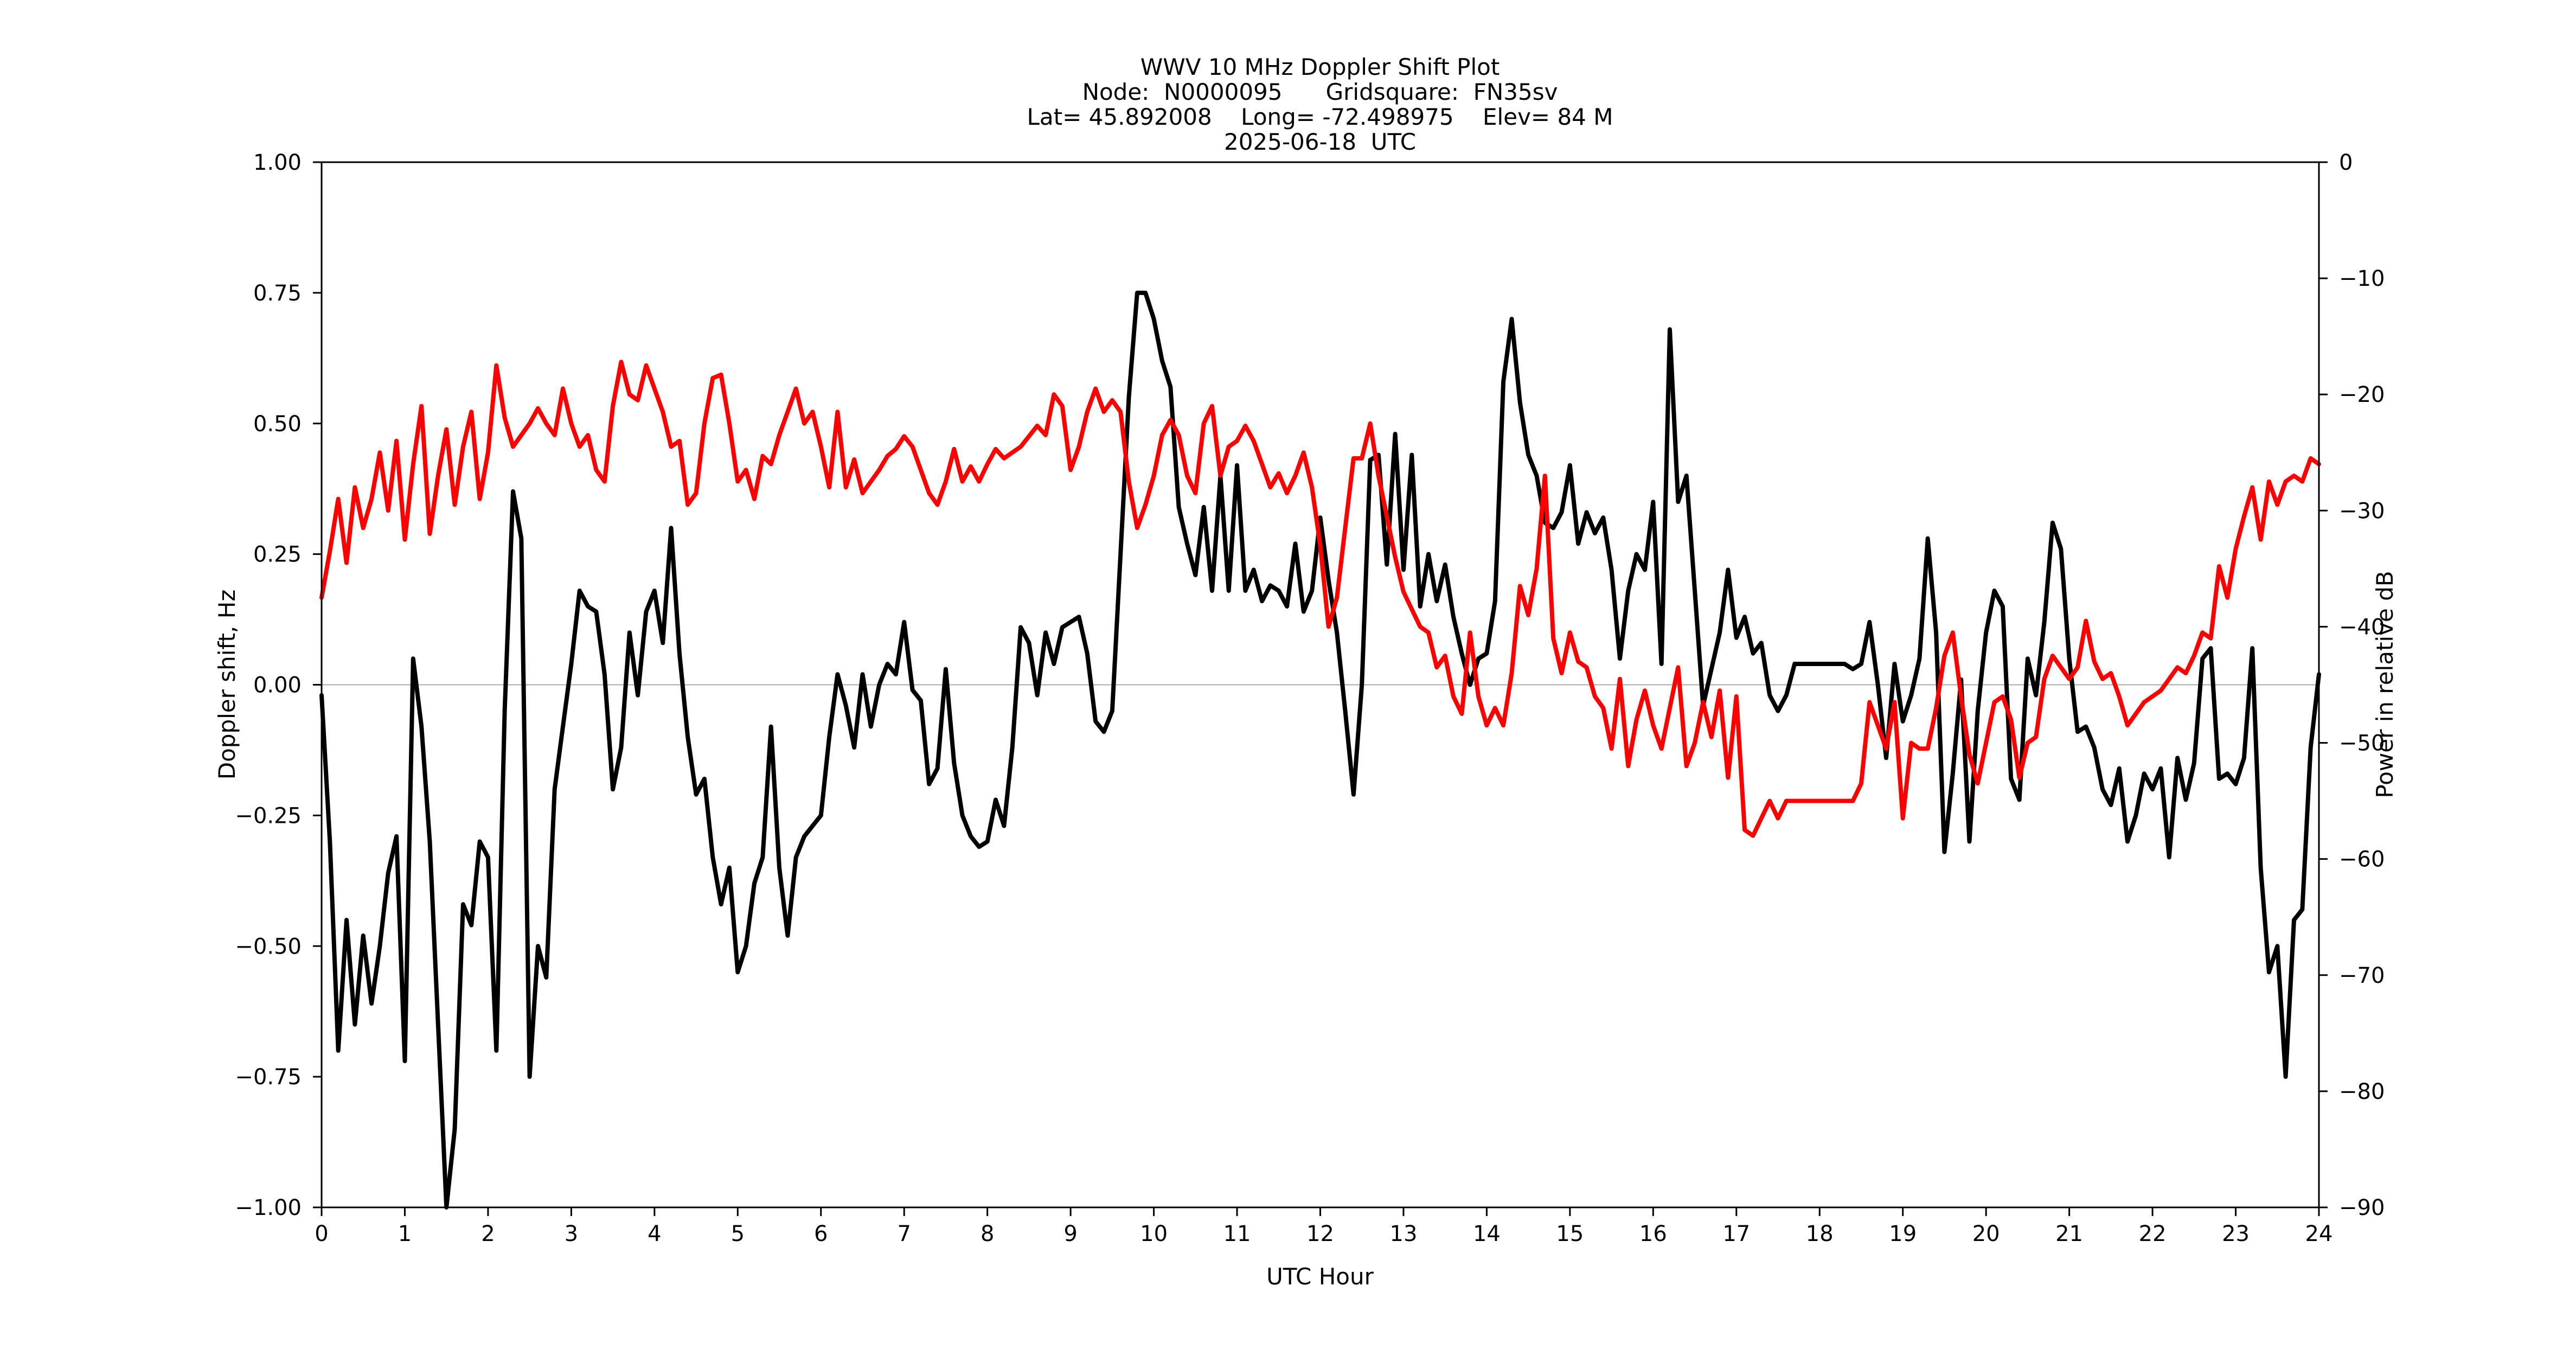  Describe the element at coordinates (1320, 67) in the screenshot. I see `plot-title: WWV 10 MHz Doppler Shift Plot` at that location.